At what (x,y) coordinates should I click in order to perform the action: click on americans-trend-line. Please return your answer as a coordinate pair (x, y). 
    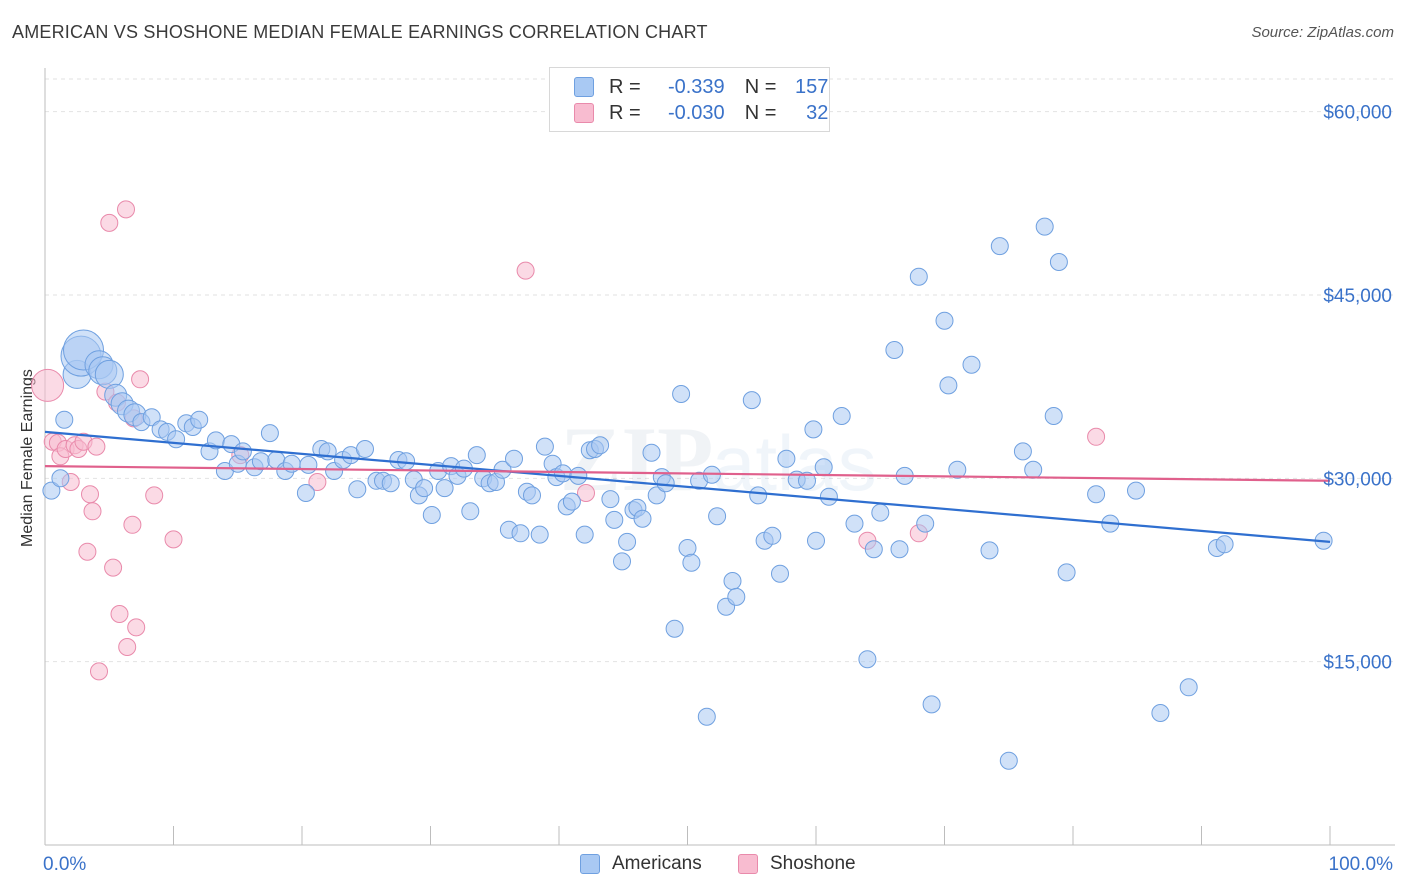
    Looking at the image, I should click on (687, 486).